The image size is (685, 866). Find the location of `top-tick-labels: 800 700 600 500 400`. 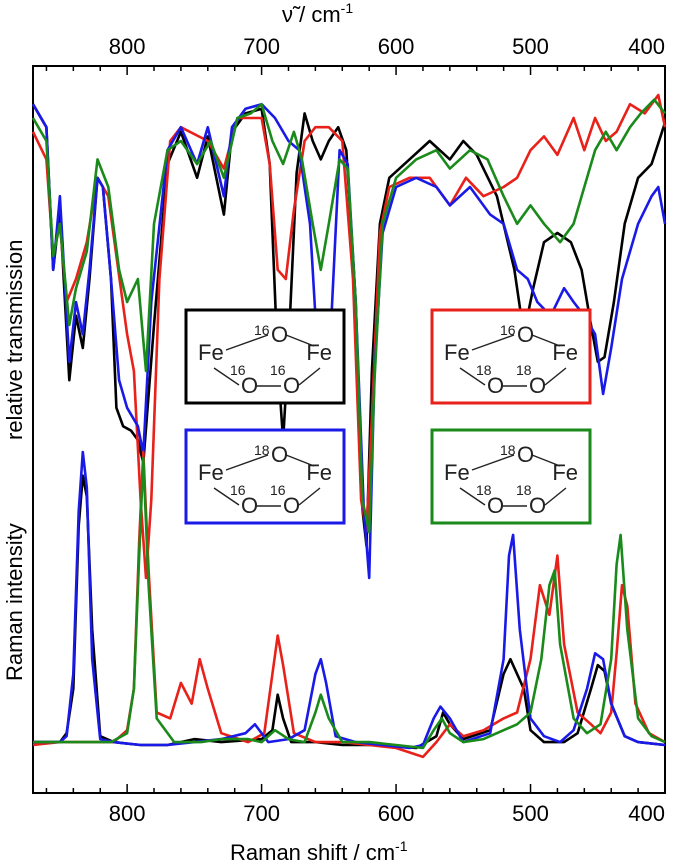

top-tick-labels: 800 700 600 500 400 is located at coordinates (387, 46).